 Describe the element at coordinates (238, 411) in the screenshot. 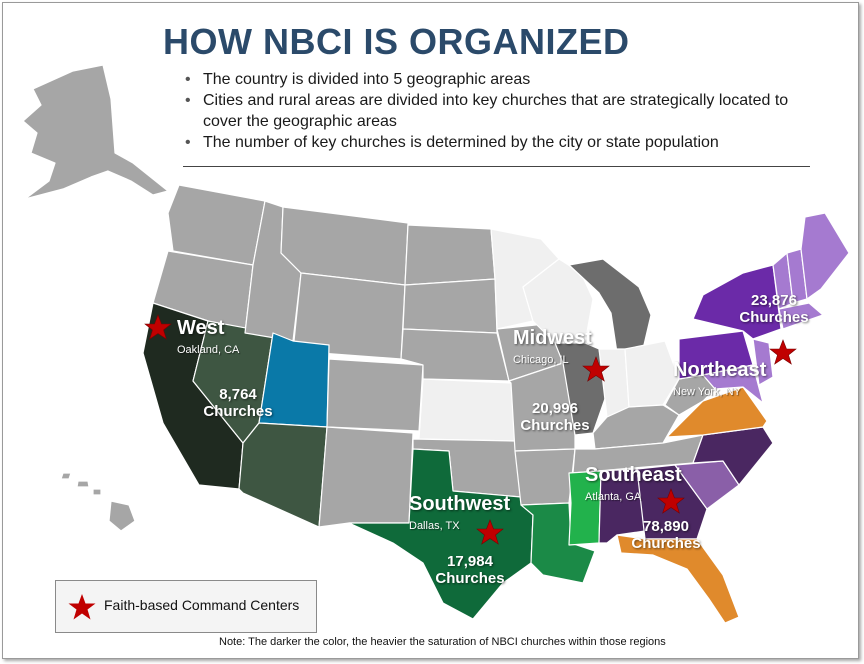

I see `region-west-count-word: Churches` at that location.